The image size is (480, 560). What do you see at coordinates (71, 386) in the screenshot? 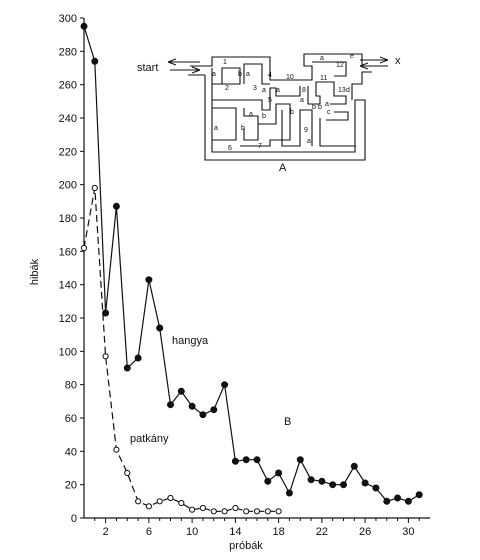
I see `y-tick-label: 80` at bounding box center [71, 386].